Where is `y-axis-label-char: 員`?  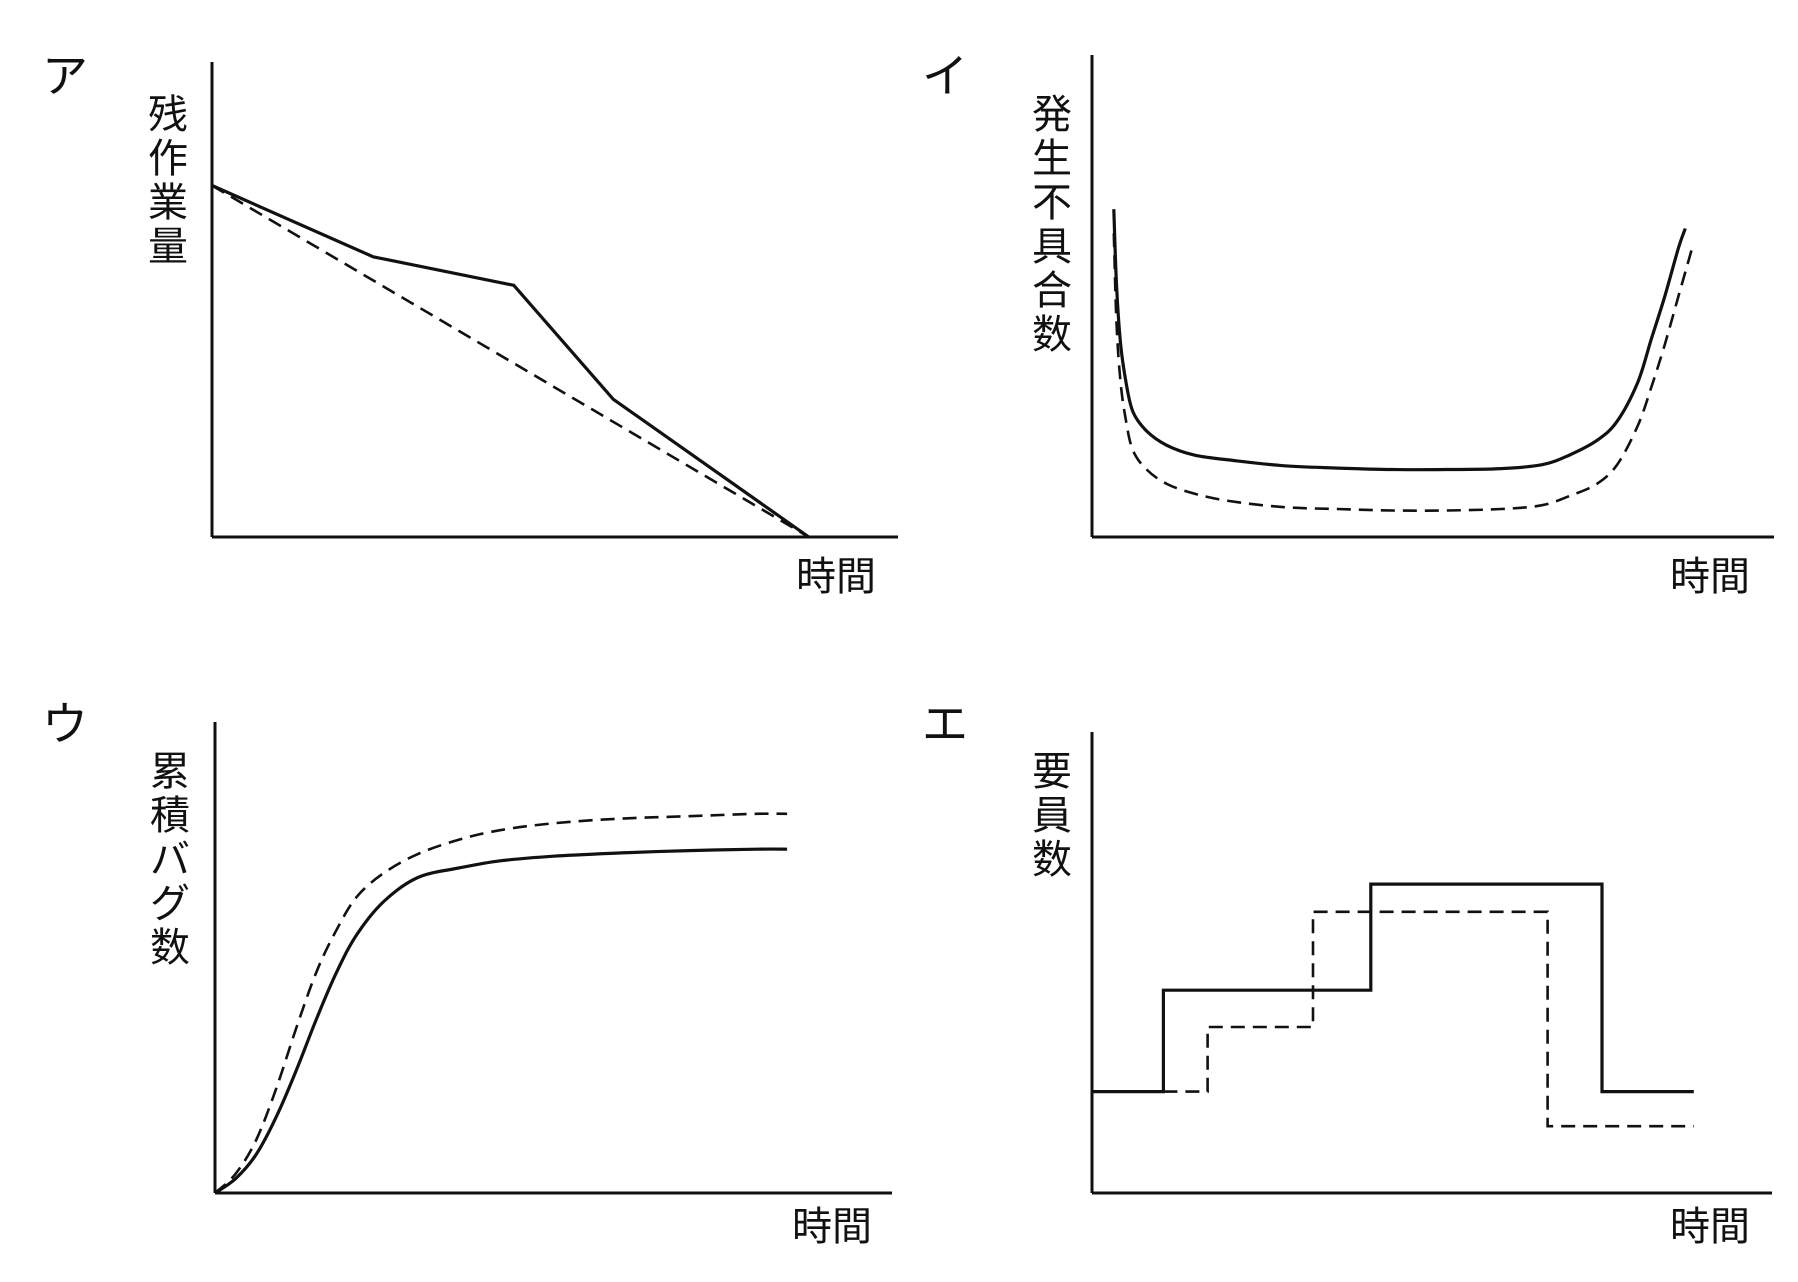
y-axis-label-char: 員 is located at coordinates (1052, 816).